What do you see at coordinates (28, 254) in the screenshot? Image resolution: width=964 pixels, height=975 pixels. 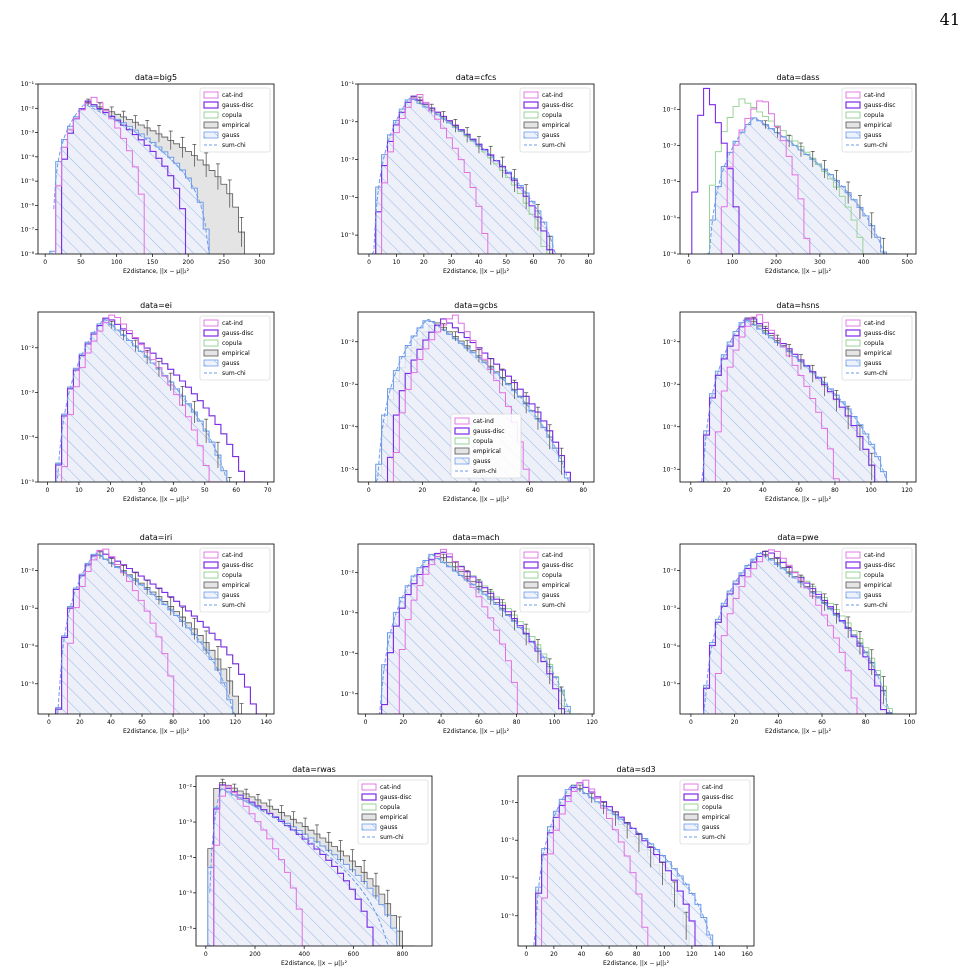 I see `y-tick-label: 10⁻⁸` at bounding box center [28, 254].